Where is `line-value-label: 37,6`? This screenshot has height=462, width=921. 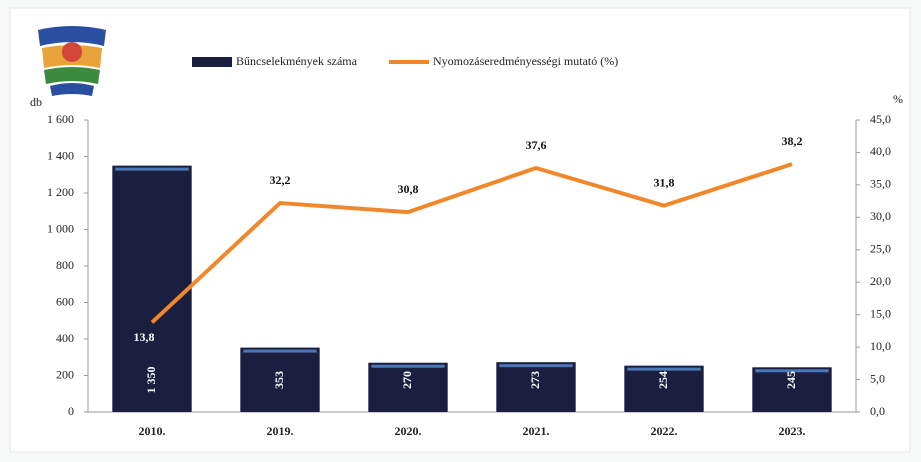
line-value-label: 37,6 is located at coordinates (536, 145).